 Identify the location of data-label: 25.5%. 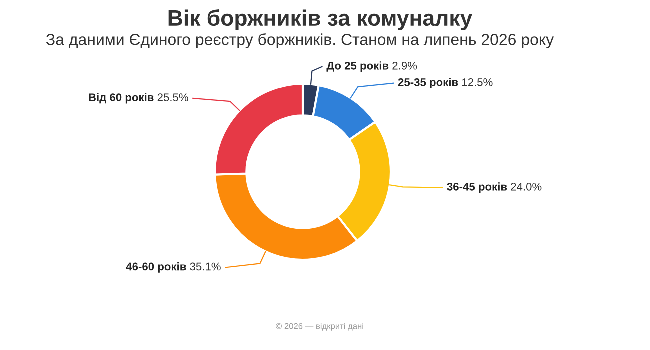
(173, 98).